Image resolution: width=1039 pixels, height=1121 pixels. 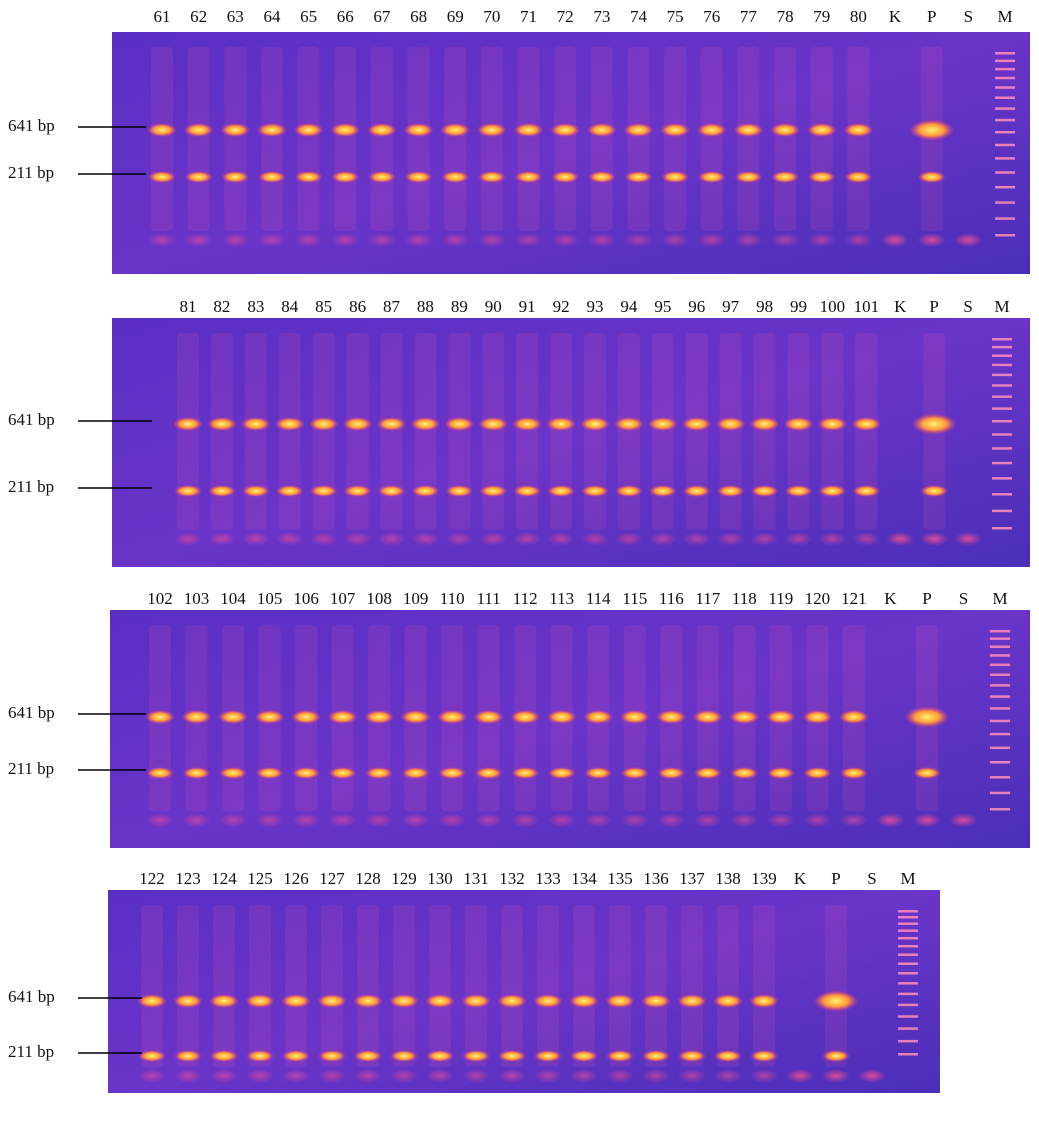 I want to click on lane-label: 95, so click(x=662, y=306).